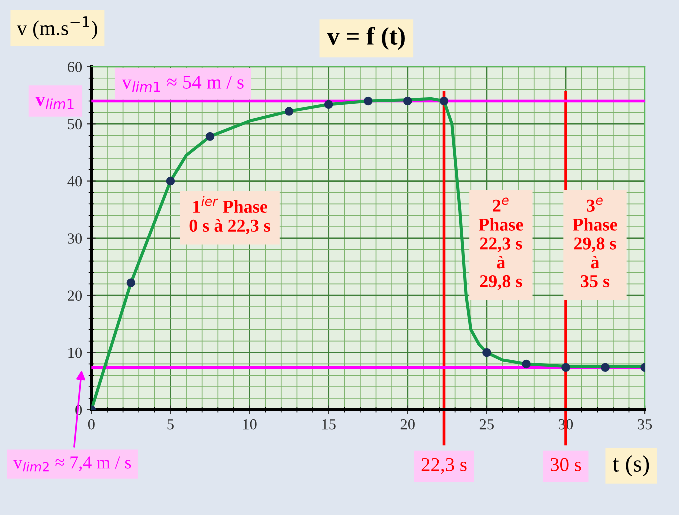 The height and width of the screenshot is (515, 679). I want to click on annotation: 3$^{e}$ Phase 29,8 s à 35 s, so click(595, 243).